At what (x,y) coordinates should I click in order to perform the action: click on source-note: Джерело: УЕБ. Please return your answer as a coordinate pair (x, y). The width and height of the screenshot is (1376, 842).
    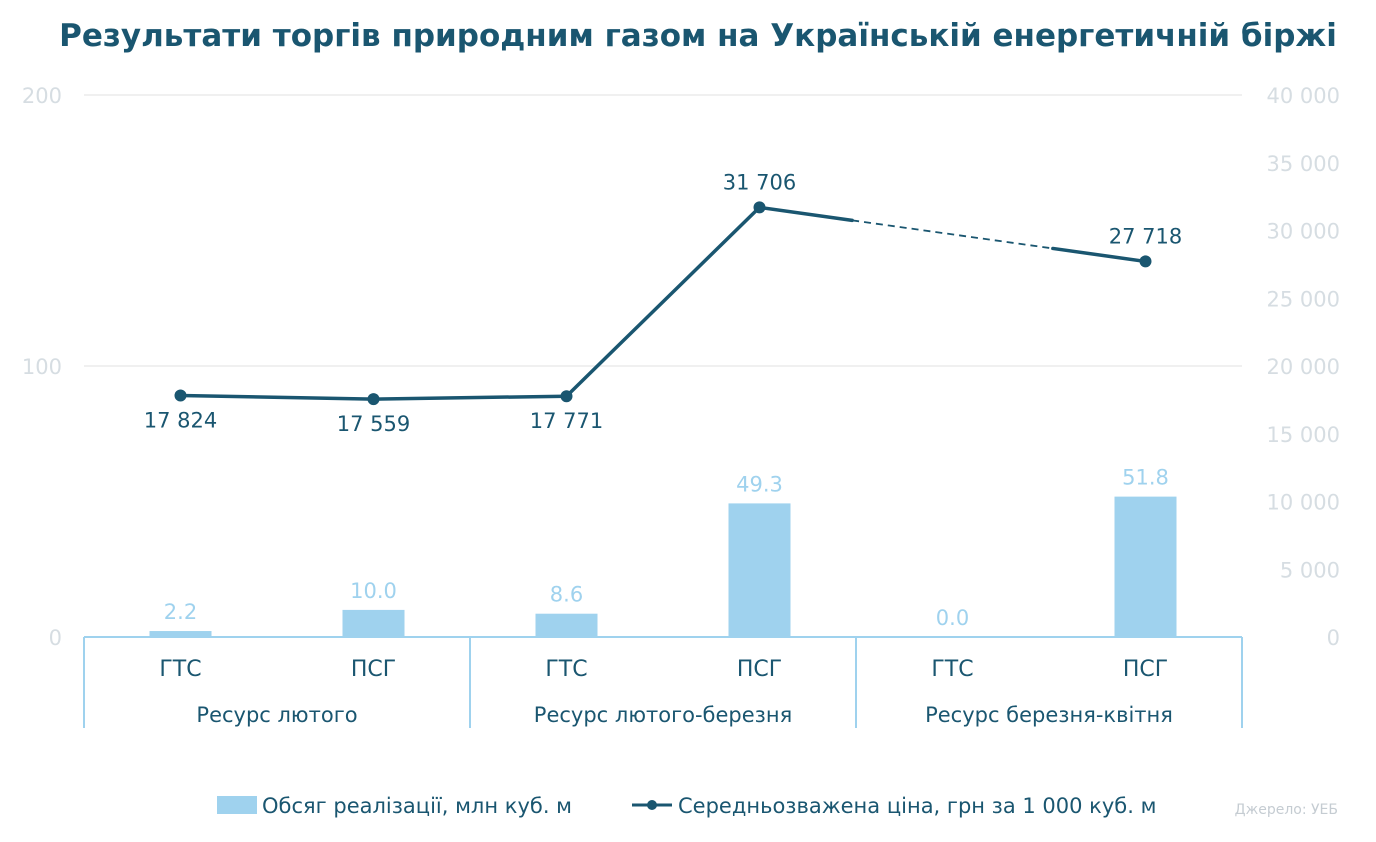
    Looking at the image, I should click on (1286, 810).